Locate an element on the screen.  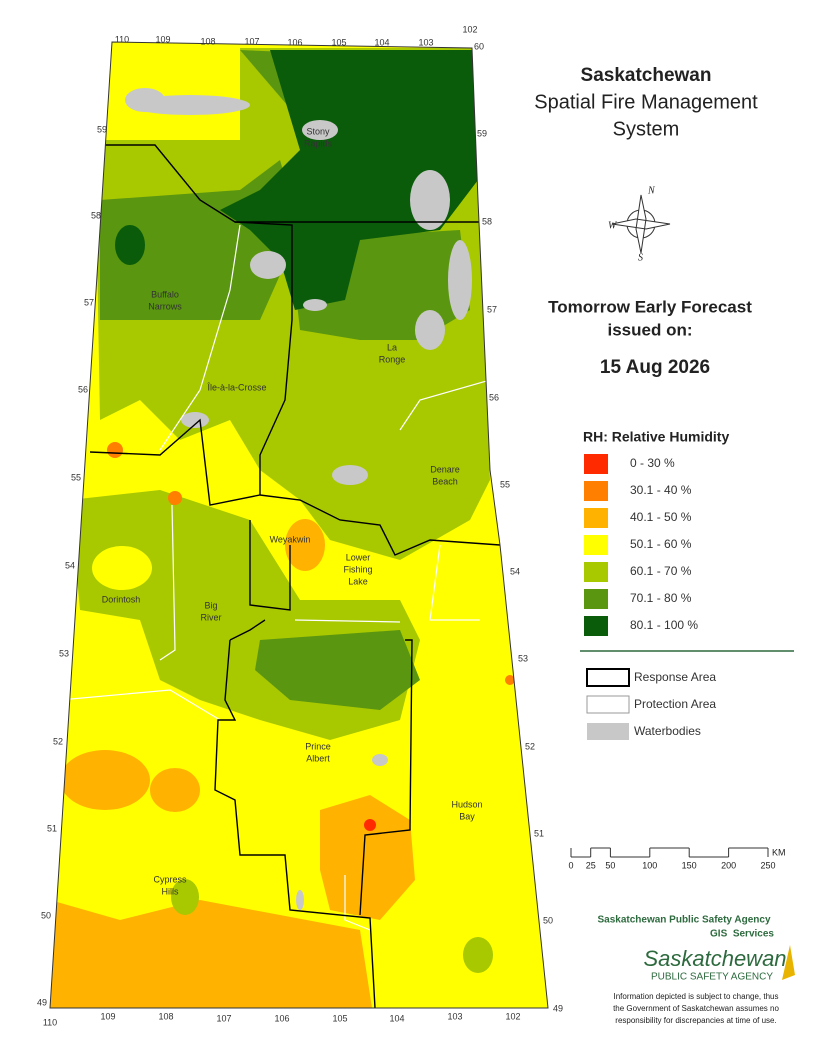
coordinate-label: 109 is located at coordinates (162, 39).